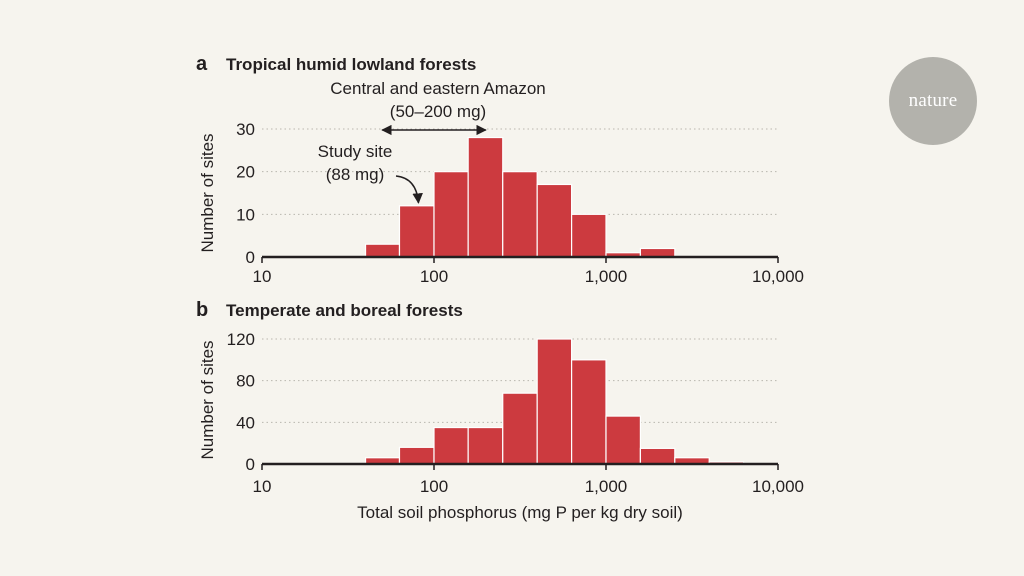  I want to click on panel-a-y-tick-label: 0, so click(250, 257).